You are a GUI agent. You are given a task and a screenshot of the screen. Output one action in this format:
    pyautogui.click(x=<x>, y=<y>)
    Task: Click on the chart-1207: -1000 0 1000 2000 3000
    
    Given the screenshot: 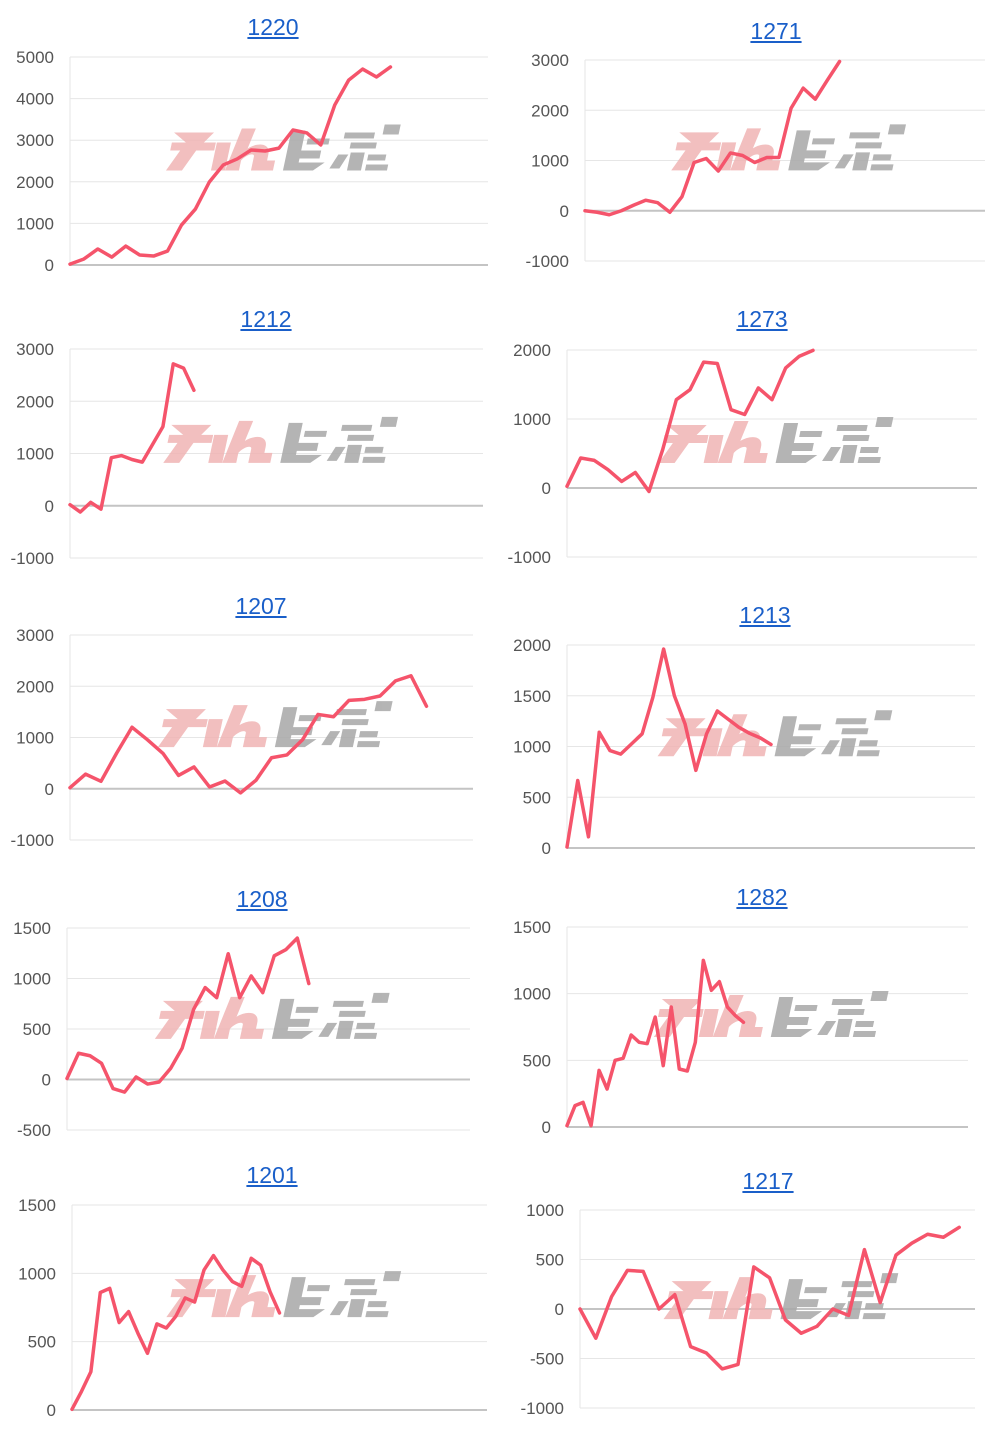 What is the action you would take?
    pyautogui.click(x=242, y=738)
    